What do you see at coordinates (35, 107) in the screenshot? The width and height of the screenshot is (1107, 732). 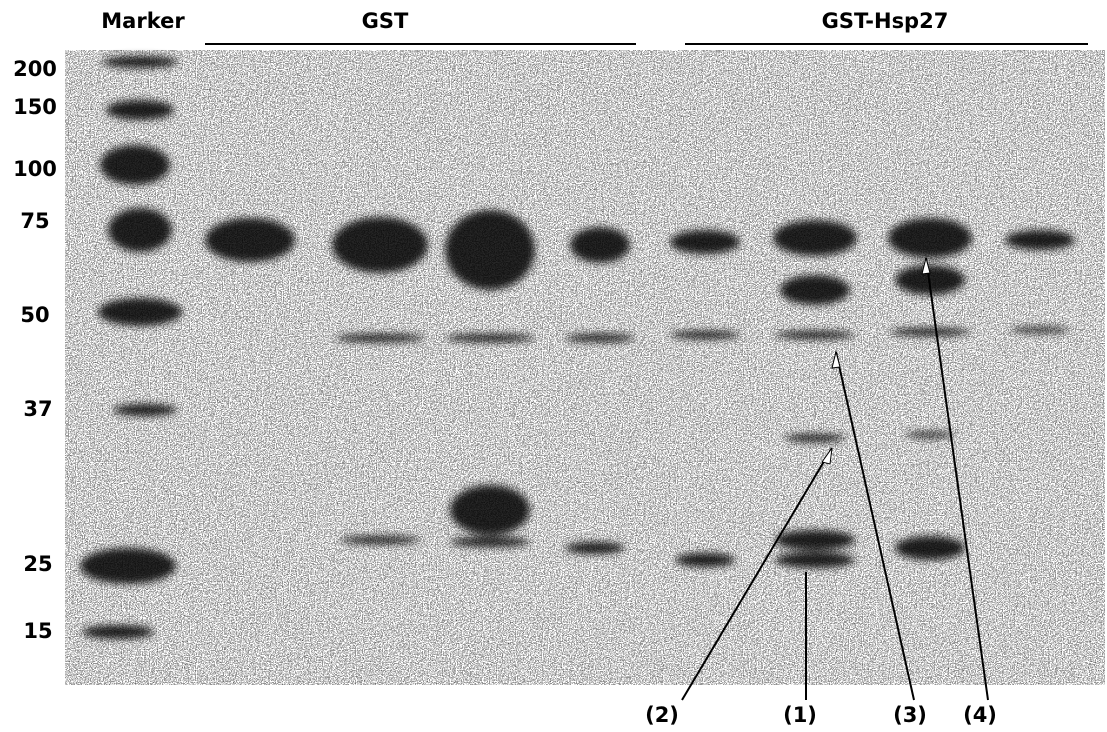 I see `marker-label: 150` at bounding box center [35, 107].